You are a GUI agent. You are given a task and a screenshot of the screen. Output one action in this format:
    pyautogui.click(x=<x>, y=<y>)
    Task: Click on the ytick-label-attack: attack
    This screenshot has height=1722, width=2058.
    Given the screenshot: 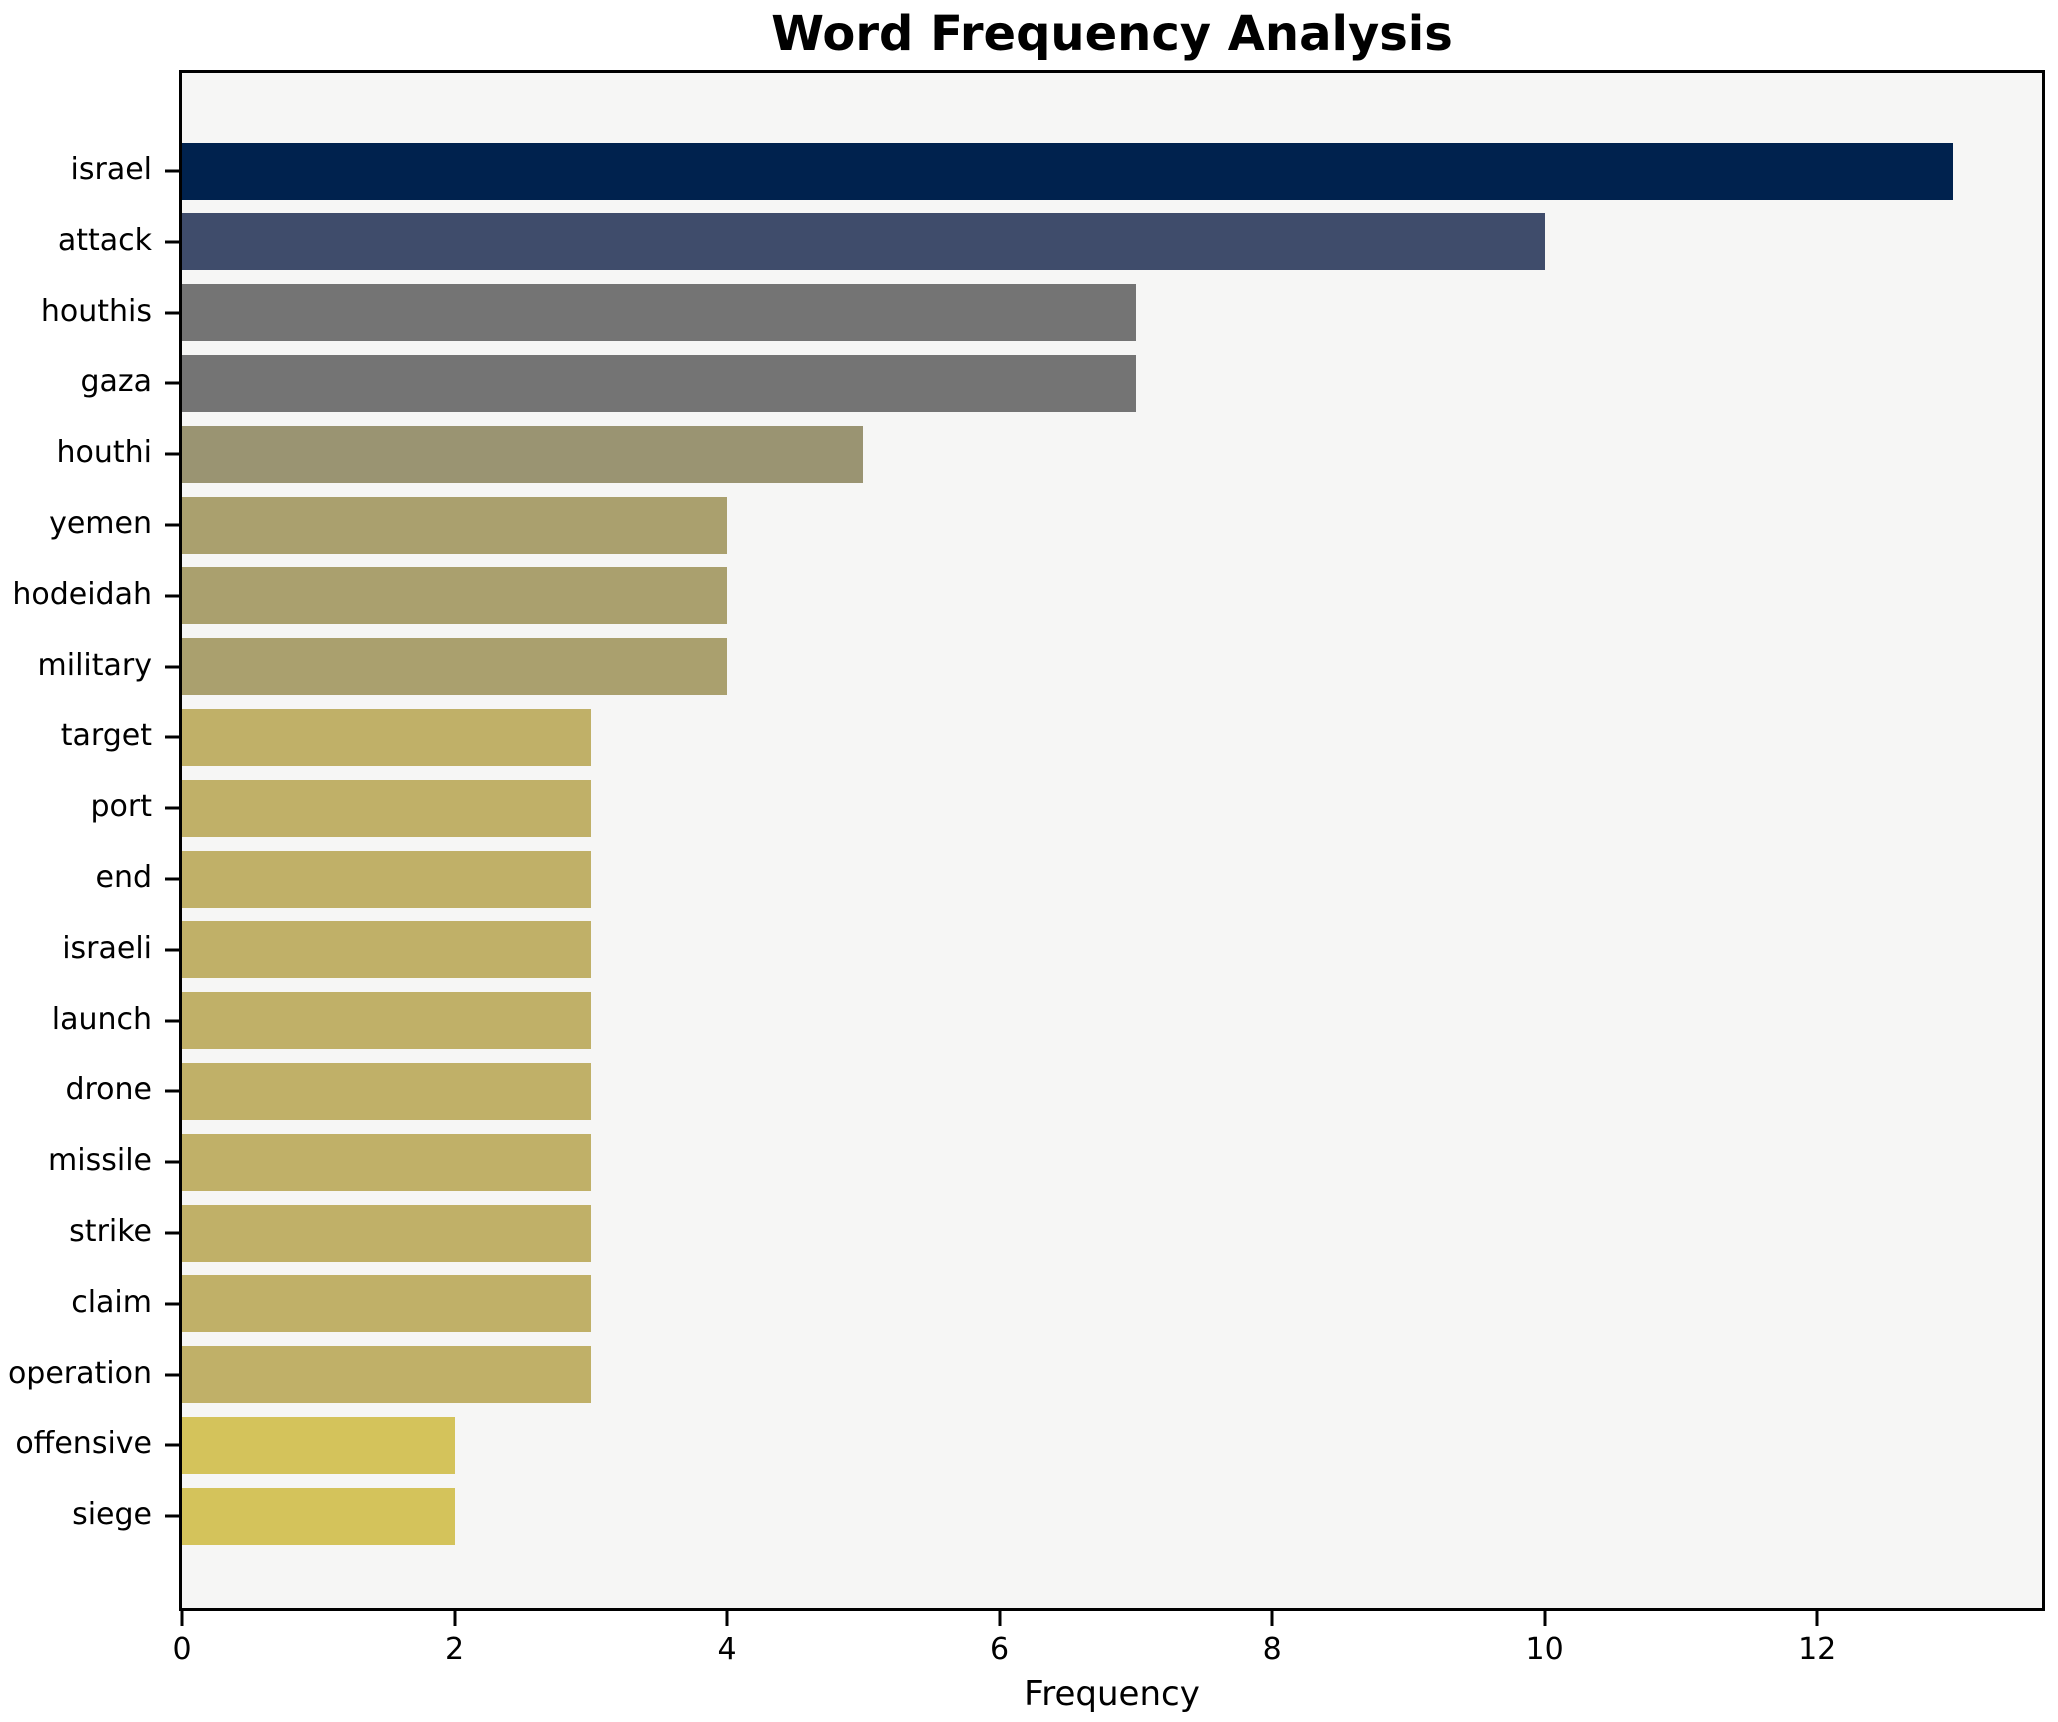 What is the action you would take?
    pyautogui.click(x=104, y=240)
    